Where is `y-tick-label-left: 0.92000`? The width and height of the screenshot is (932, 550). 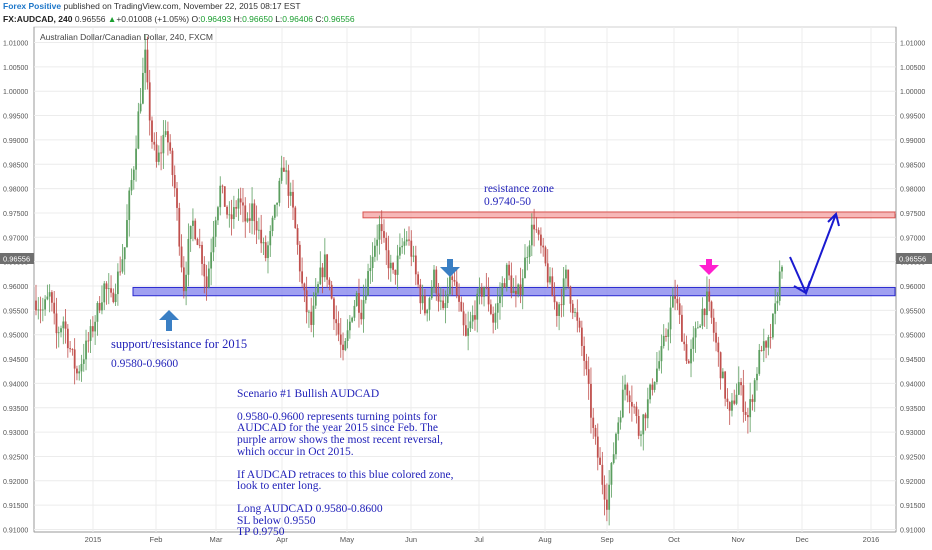
y-tick-label-left: 0.92000 is located at coordinates (15, 482).